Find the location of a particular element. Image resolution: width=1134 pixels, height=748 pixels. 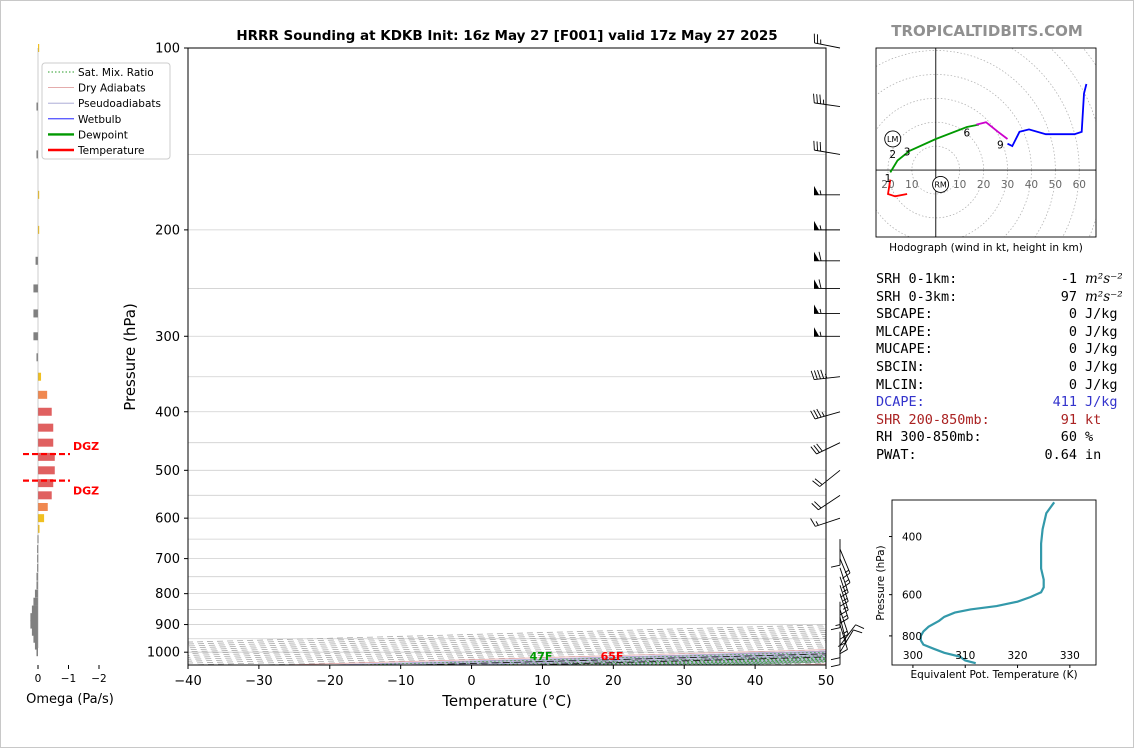

y-tick-label: 200 is located at coordinates (167, 230).